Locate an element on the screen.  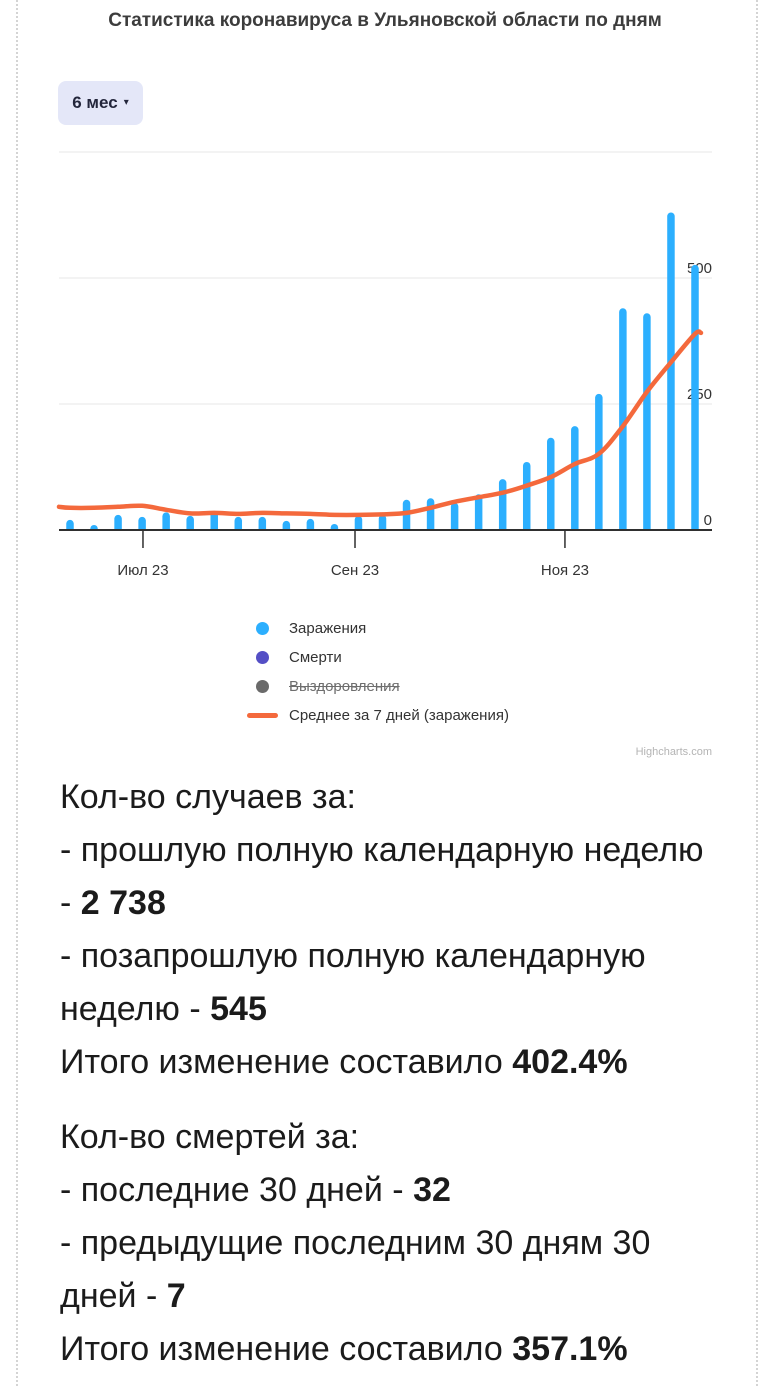
stat-line: дней - 7 is located at coordinates (123, 1296).